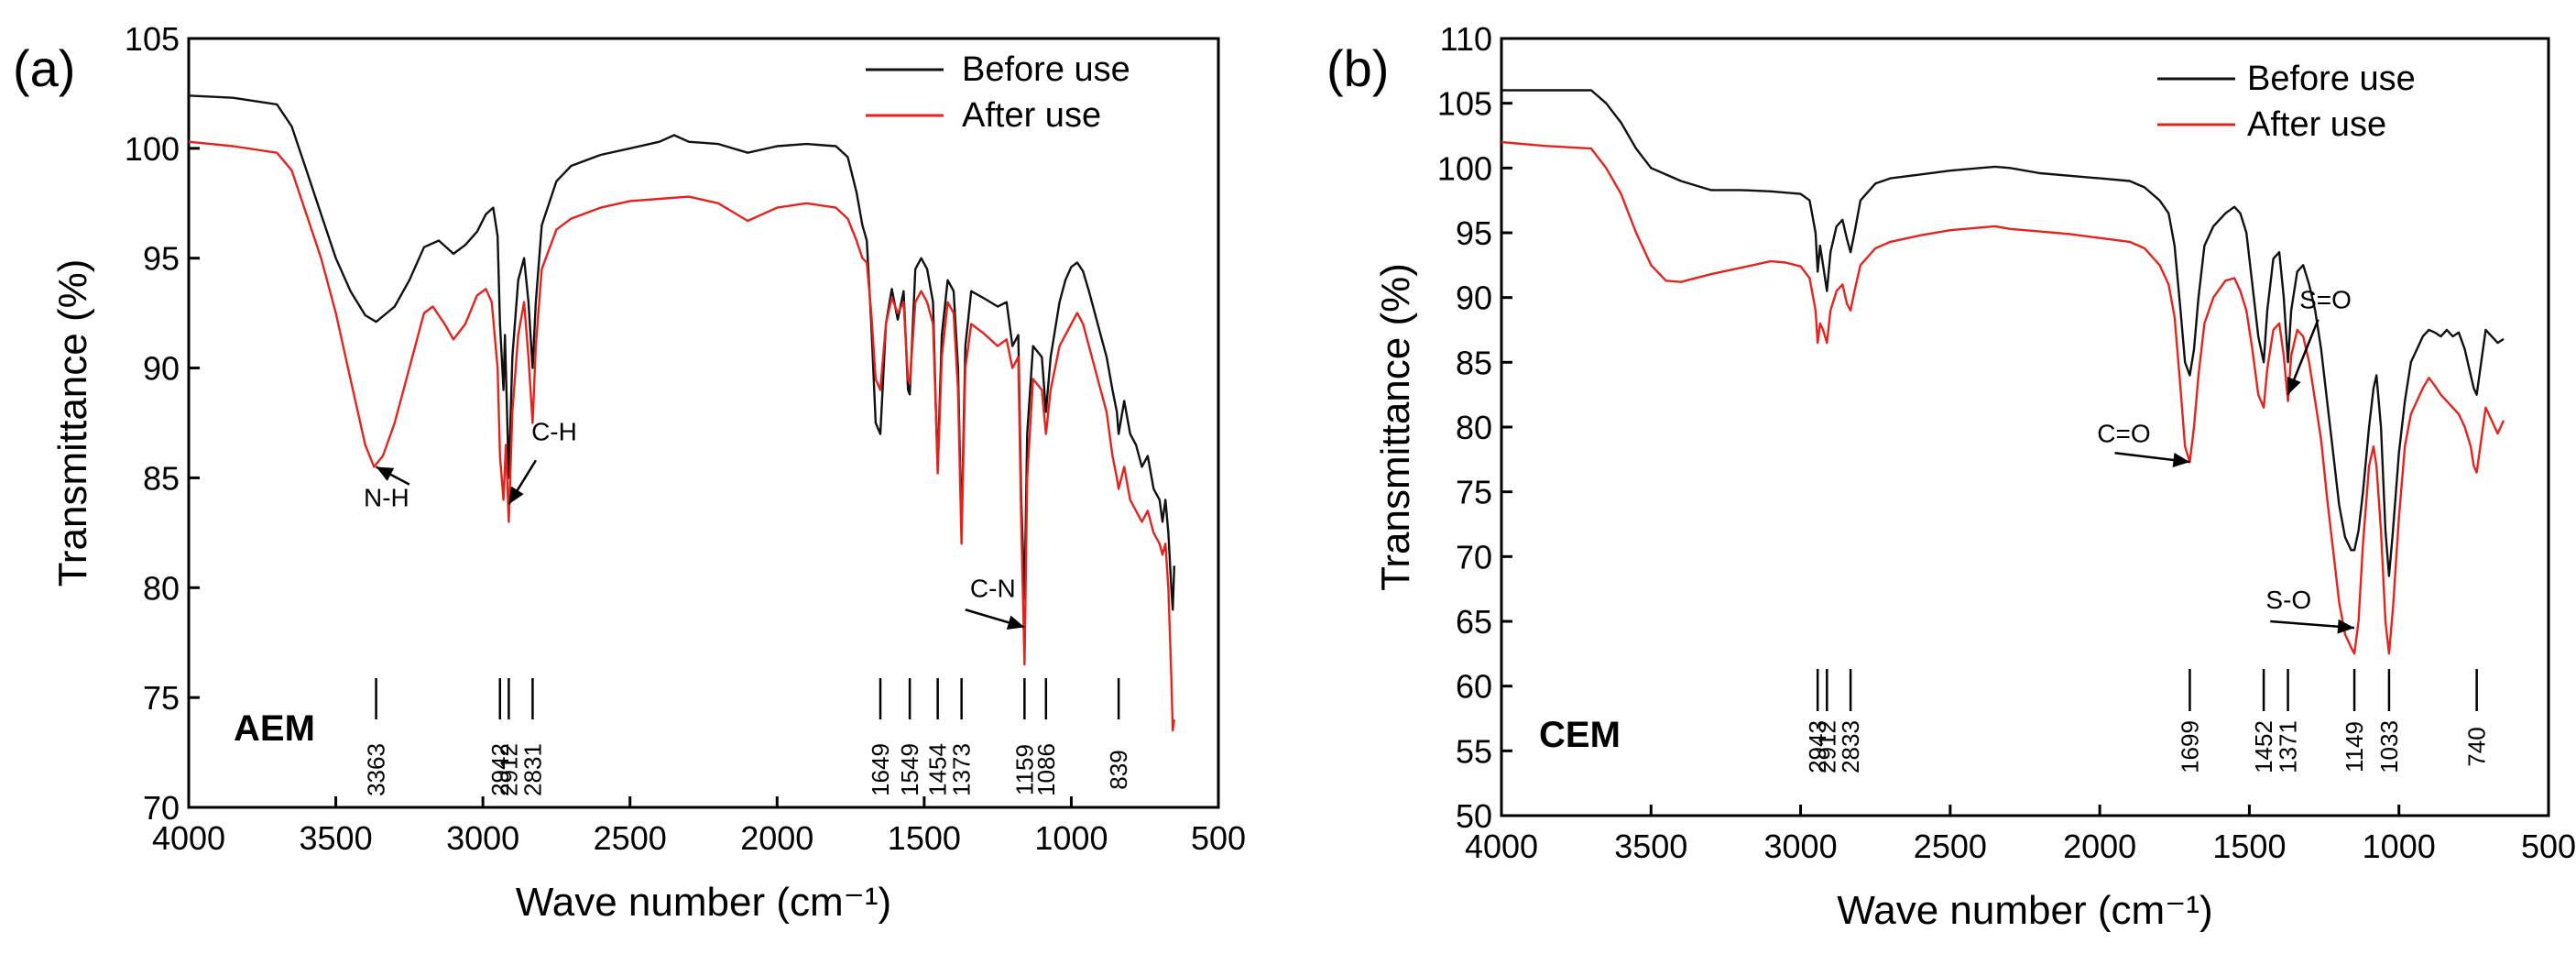 The width and height of the screenshot is (2576, 954). Describe the element at coordinates (1119, 770) in the screenshot. I see `peak-marker-label: 839` at that location.